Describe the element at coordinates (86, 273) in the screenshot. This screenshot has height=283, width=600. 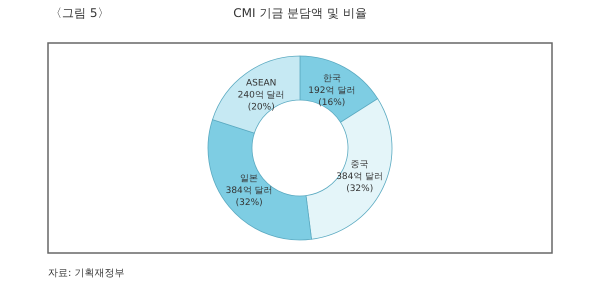
I see `annotation: 자료: 기획재정부` at that location.